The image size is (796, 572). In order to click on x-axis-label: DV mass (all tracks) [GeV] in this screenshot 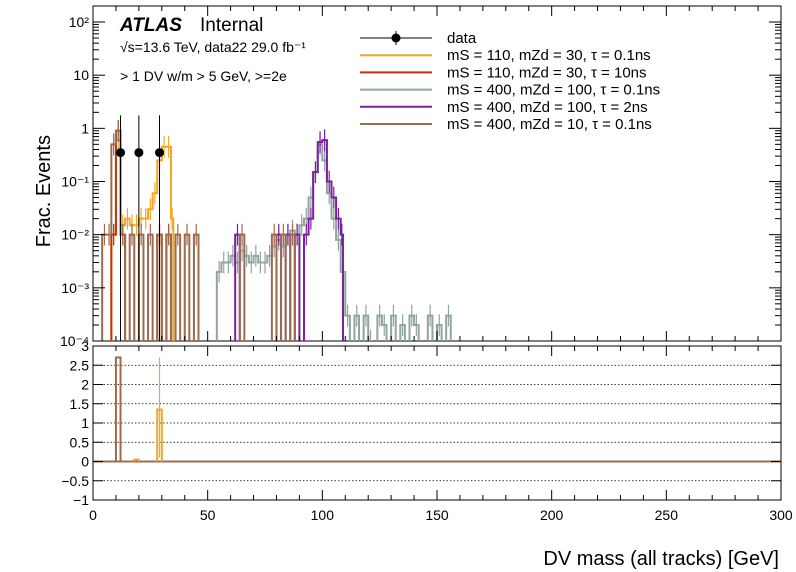, I will do `click(661, 559)`.